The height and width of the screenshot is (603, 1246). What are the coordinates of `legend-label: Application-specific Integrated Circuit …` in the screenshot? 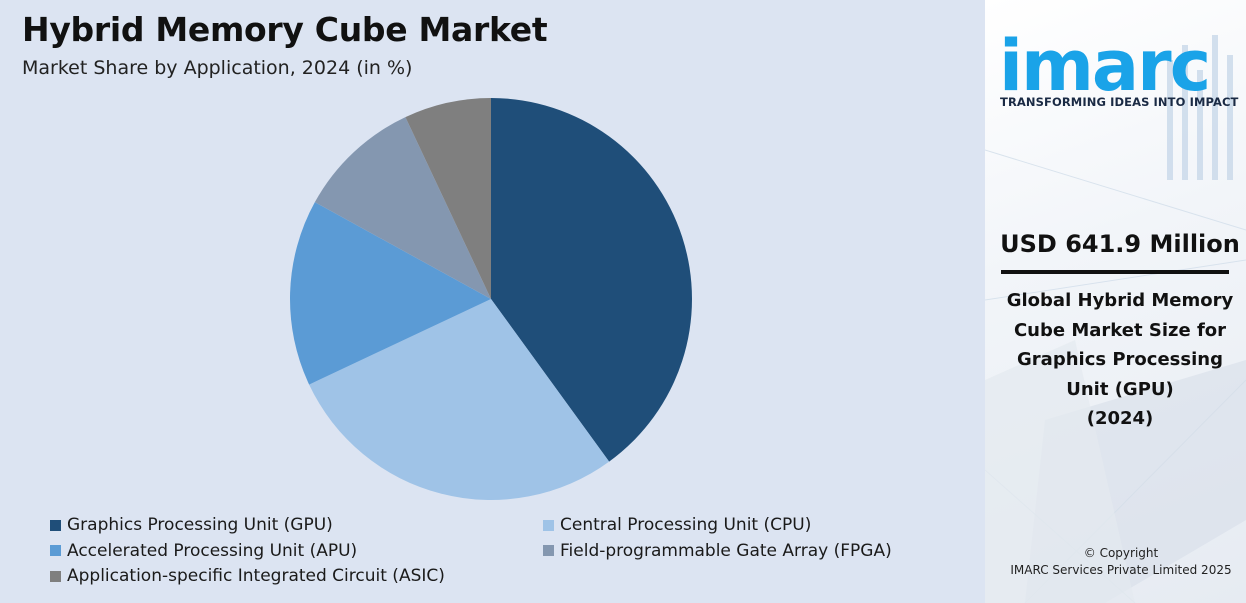 It's located at (256, 576).